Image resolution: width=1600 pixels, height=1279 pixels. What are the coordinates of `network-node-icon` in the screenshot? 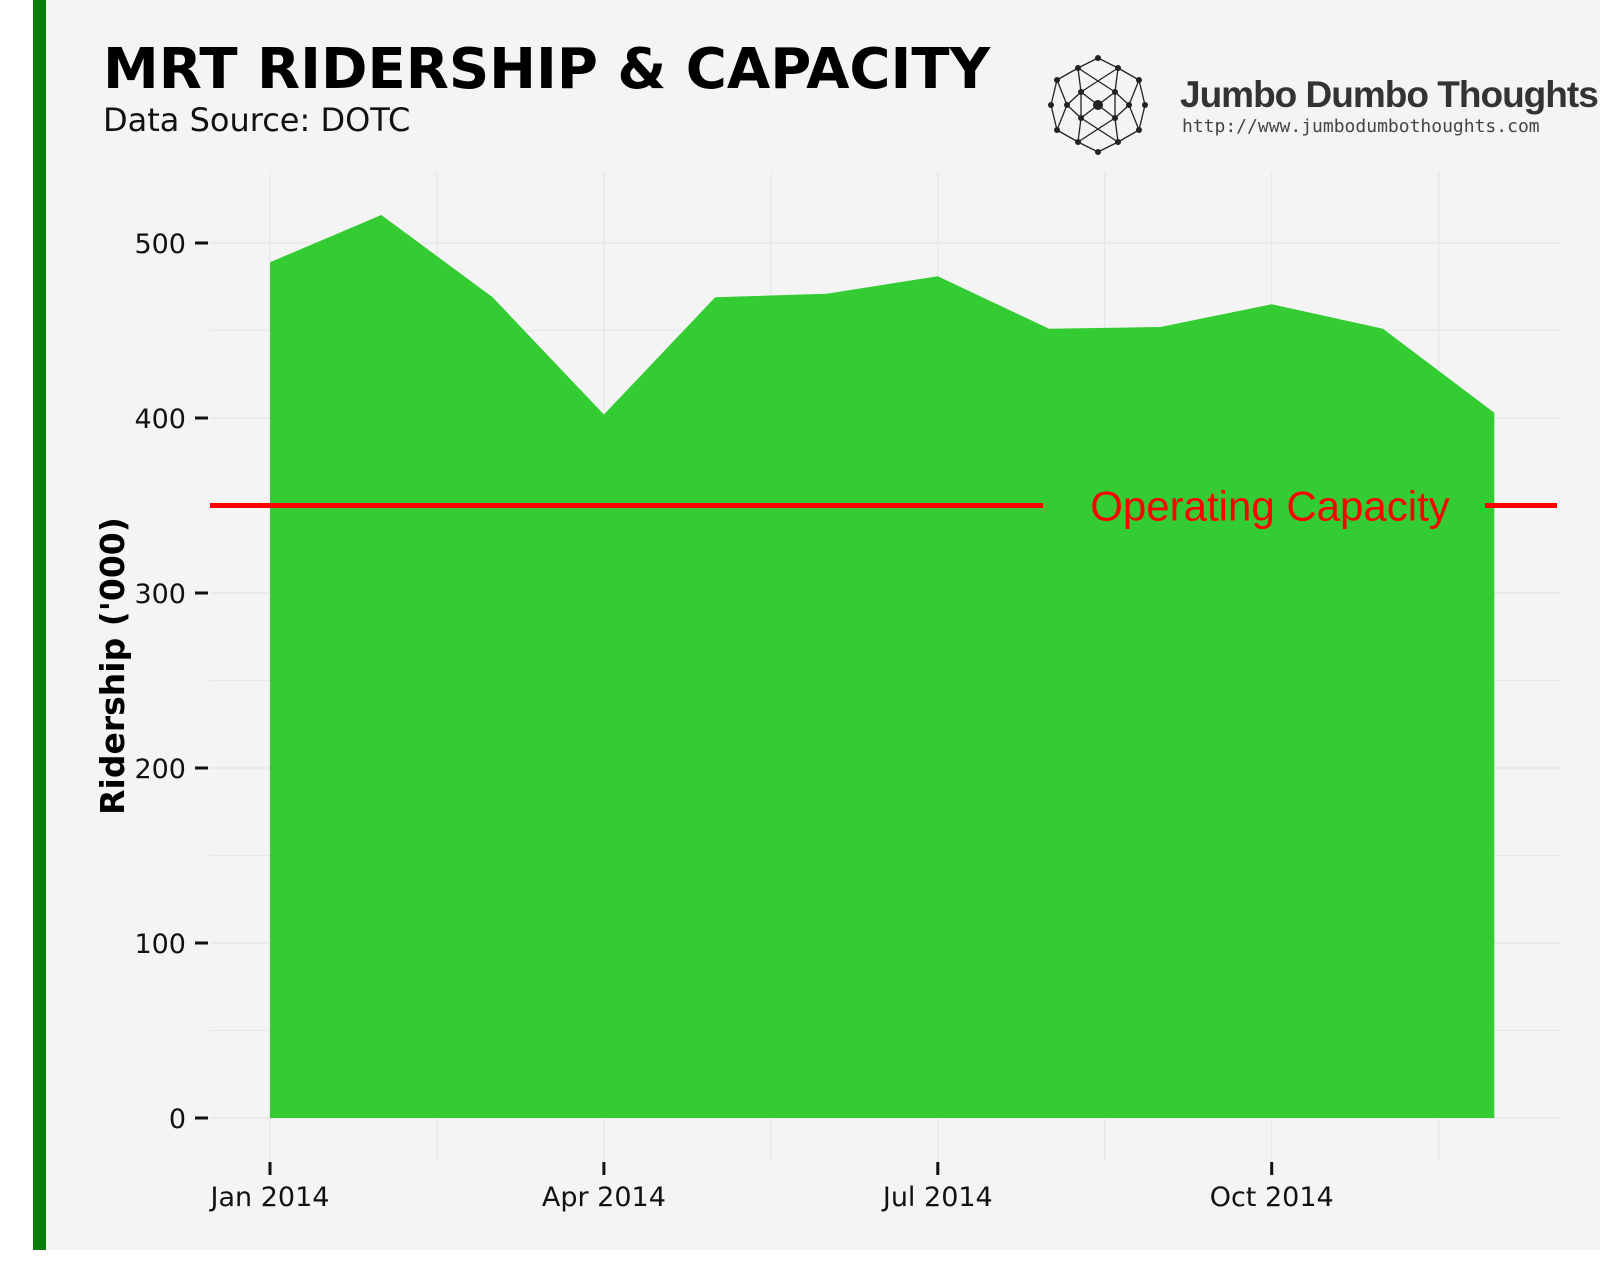 It's located at (1098, 105).